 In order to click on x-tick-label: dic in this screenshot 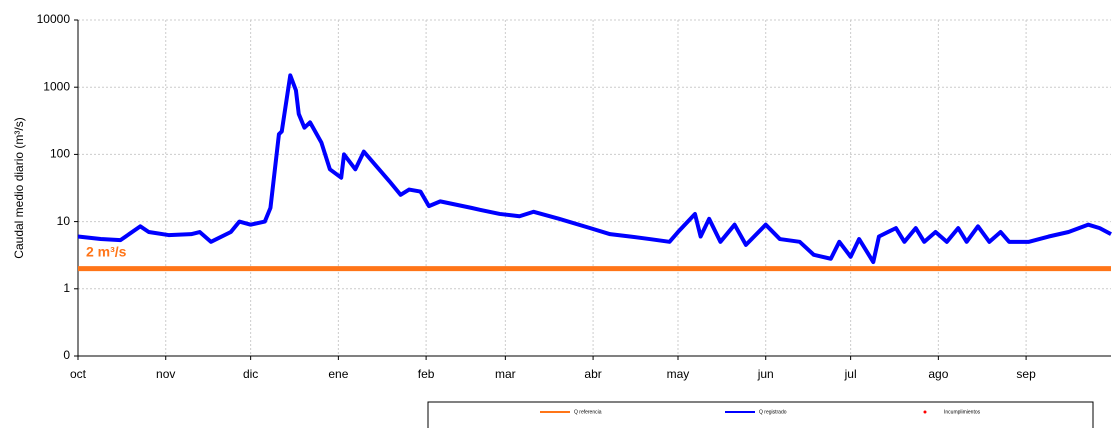, I will do `click(250, 374)`.